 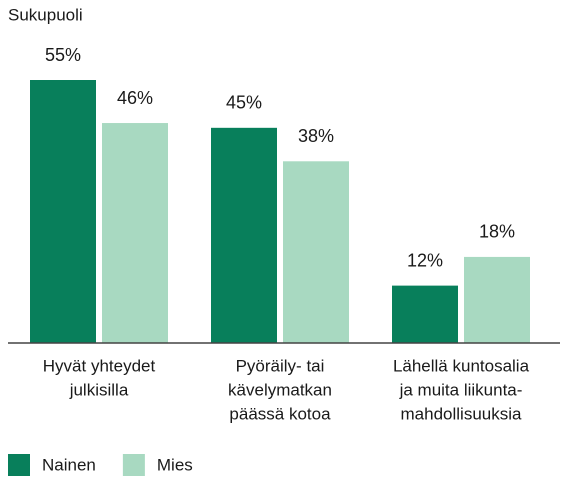 I want to click on value-label: 38%, so click(x=316, y=136).